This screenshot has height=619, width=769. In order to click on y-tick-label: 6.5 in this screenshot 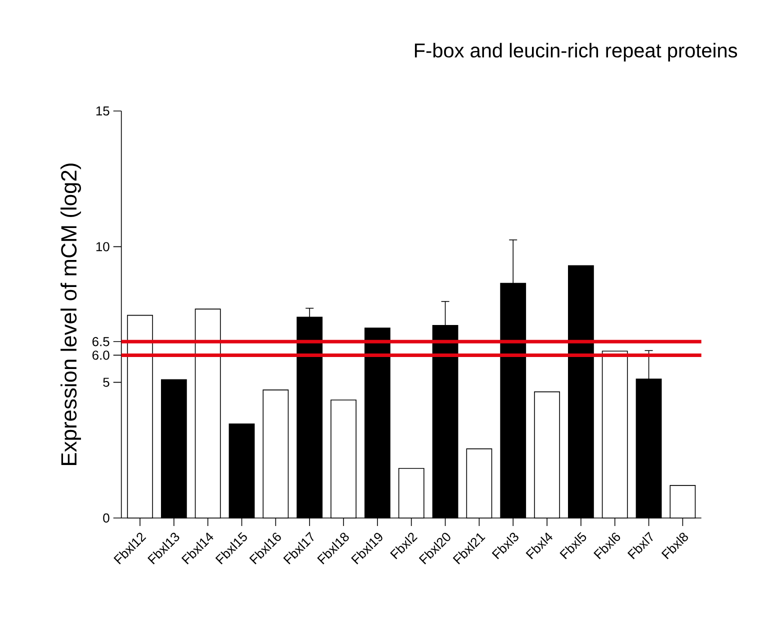, I will do `click(101, 341)`.